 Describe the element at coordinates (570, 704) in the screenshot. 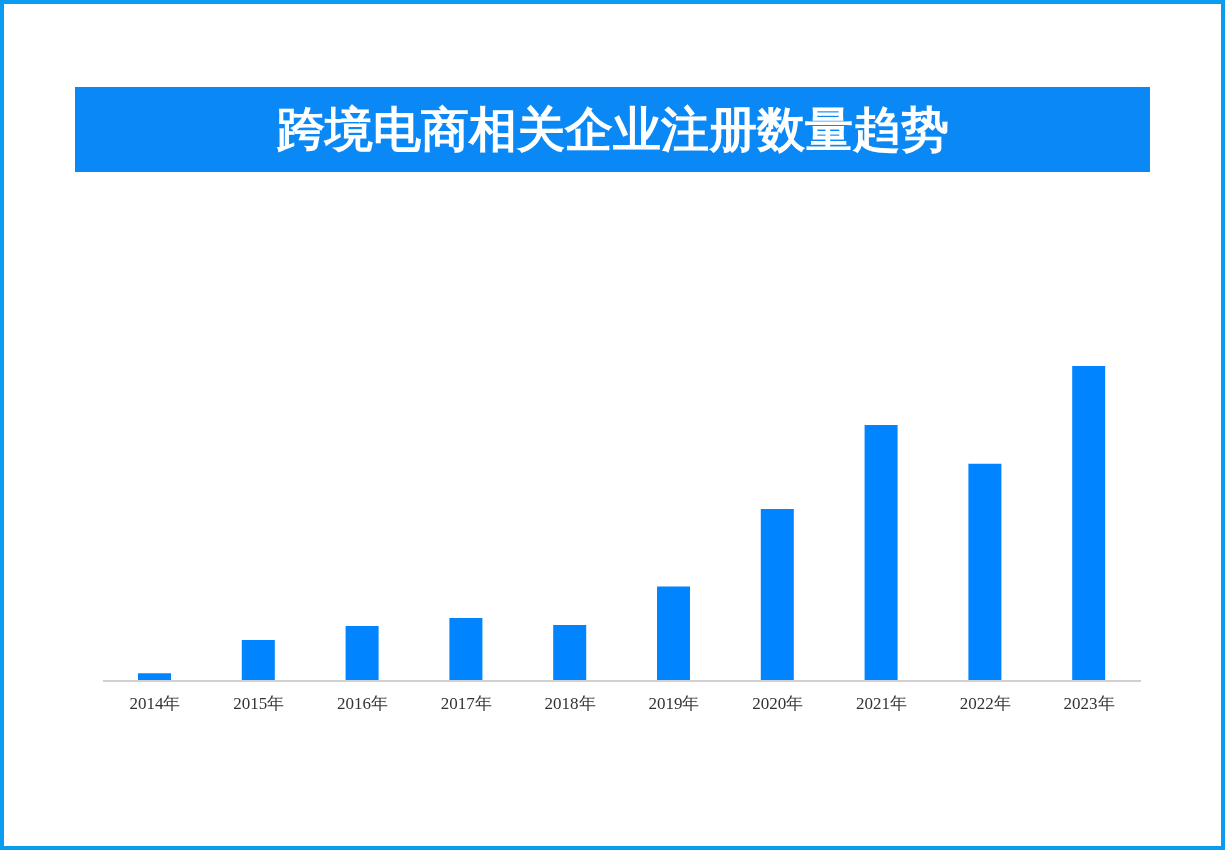

I see `x-tick-label: 2018年` at that location.